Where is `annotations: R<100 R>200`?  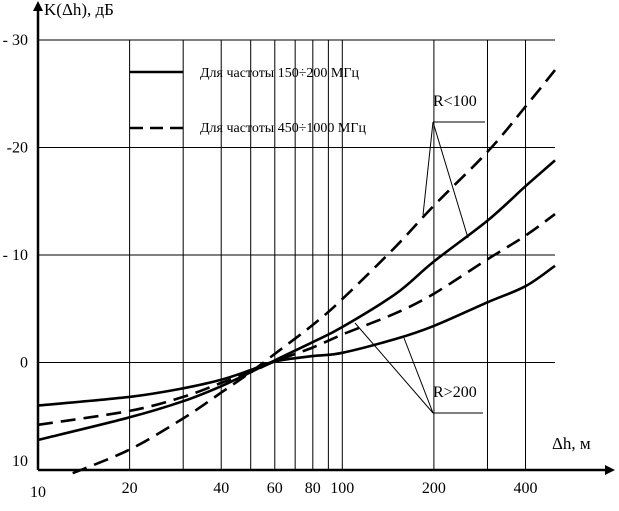
annotations: R<100 R>200 is located at coordinates (419, 253).